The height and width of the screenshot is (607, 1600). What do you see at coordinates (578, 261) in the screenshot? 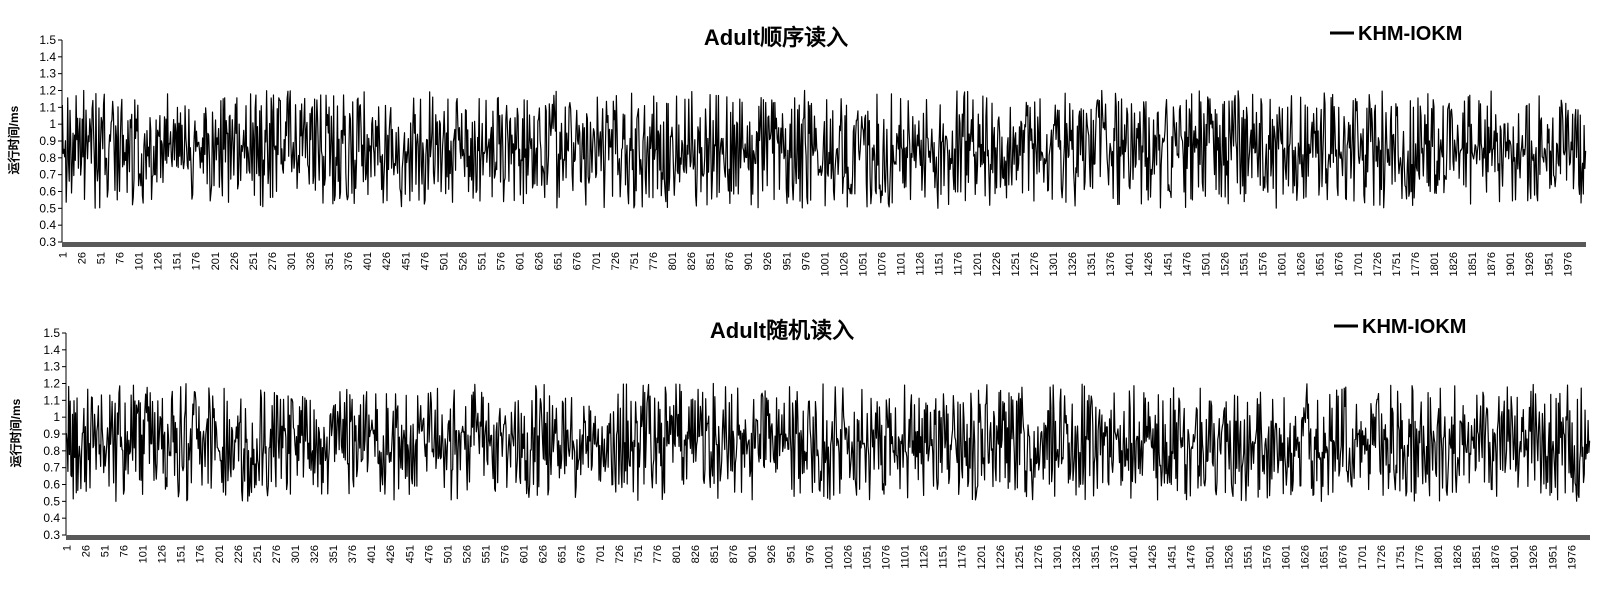
I see `x-tick-label: 676` at bounding box center [578, 261].